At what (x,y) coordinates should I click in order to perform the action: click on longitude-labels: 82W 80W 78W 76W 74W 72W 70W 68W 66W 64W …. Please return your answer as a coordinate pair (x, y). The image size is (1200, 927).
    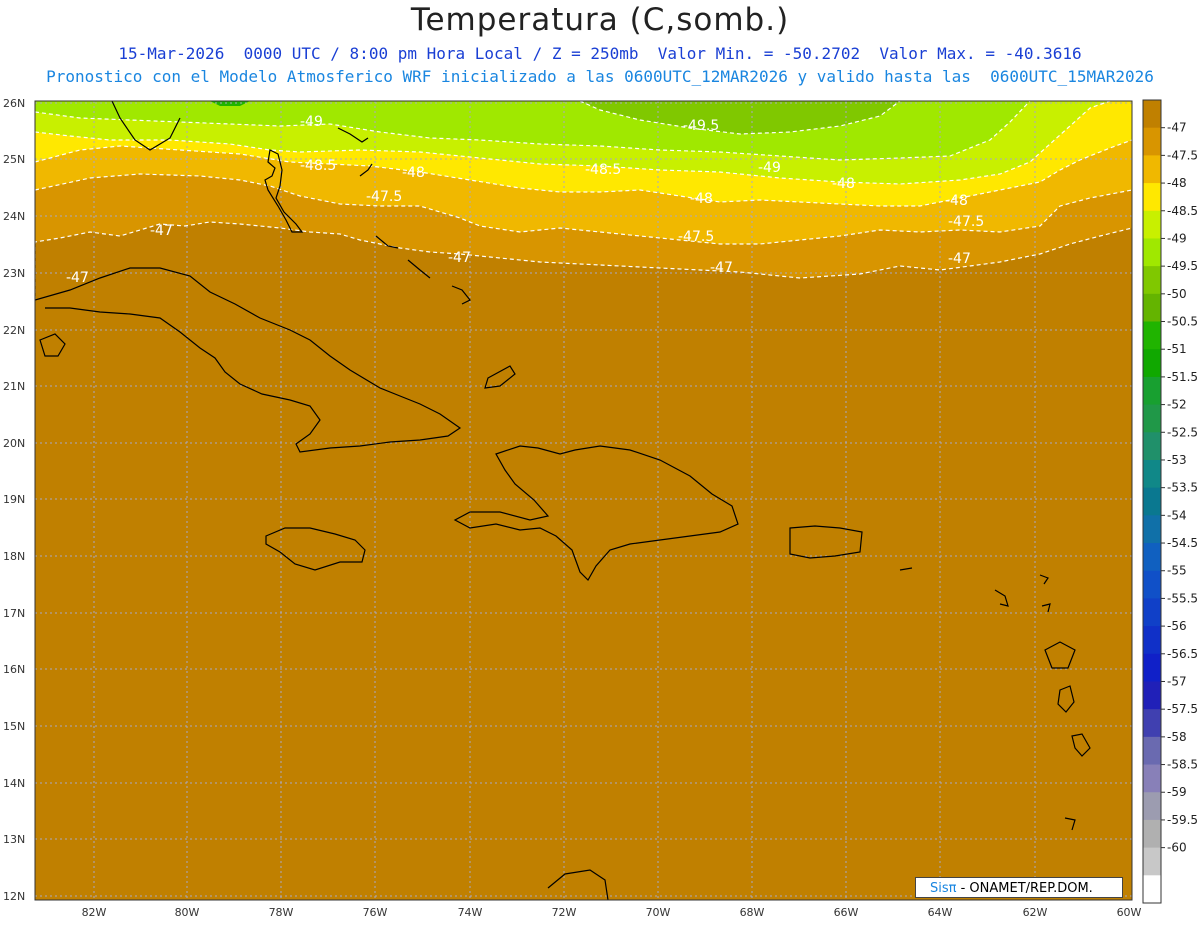
    Looking at the image, I should click on (612, 912).